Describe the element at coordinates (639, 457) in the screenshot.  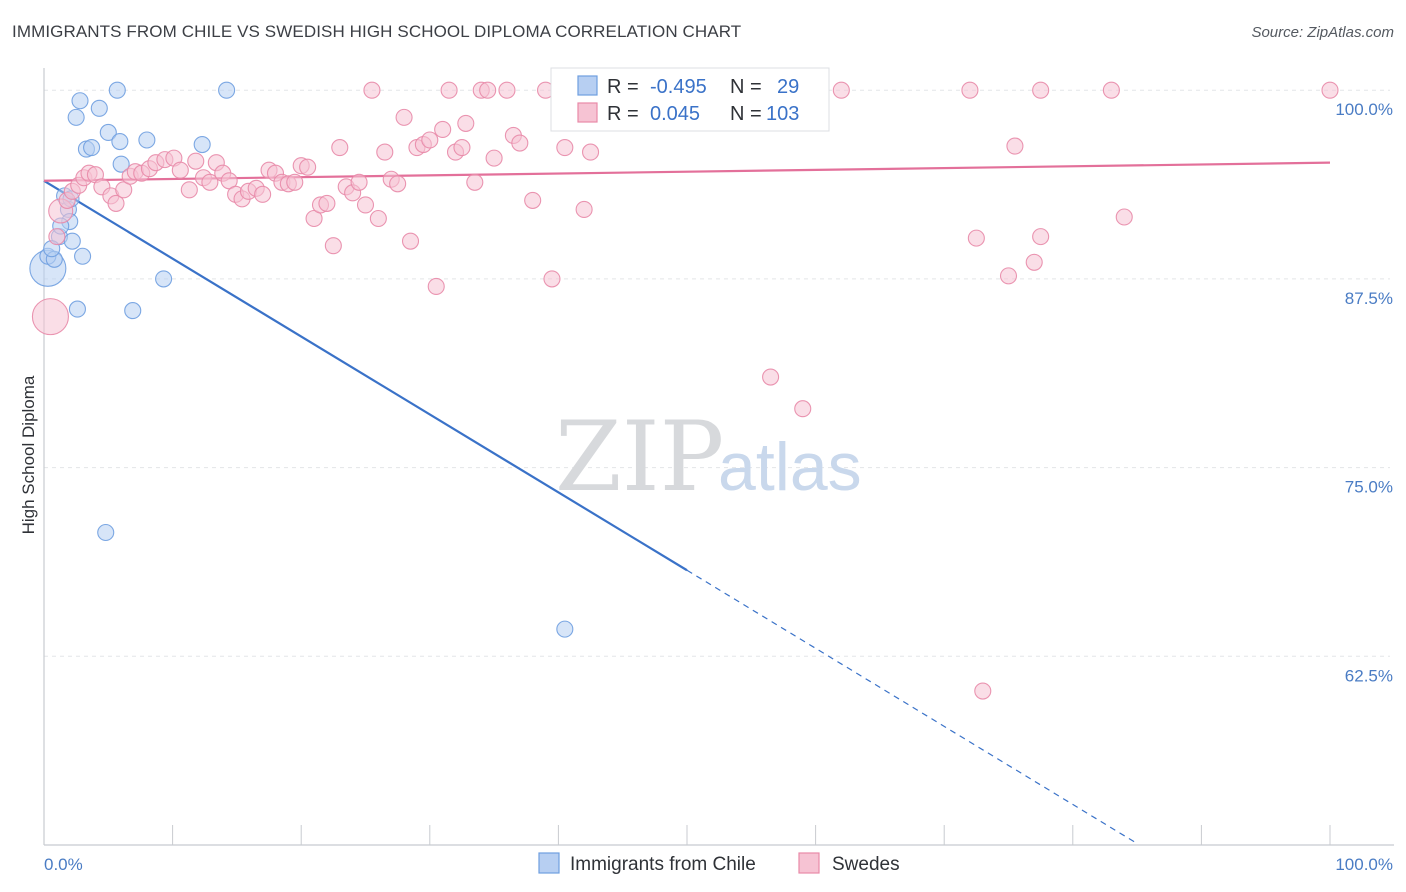
I see `watermark-zip: ZIP` at that location.